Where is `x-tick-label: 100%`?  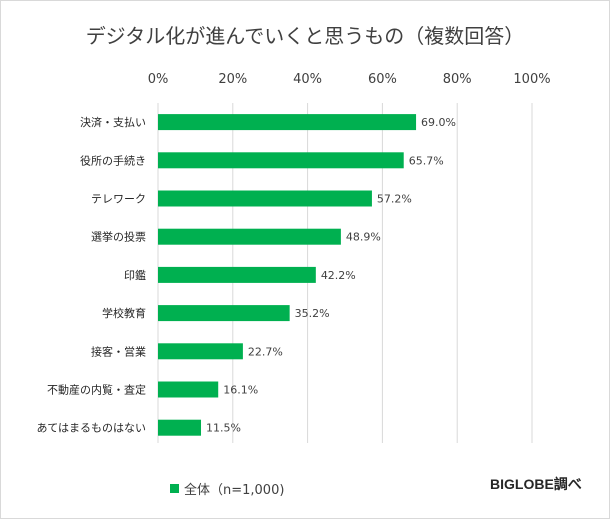 x-tick-label: 100% is located at coordinates (531, 79).